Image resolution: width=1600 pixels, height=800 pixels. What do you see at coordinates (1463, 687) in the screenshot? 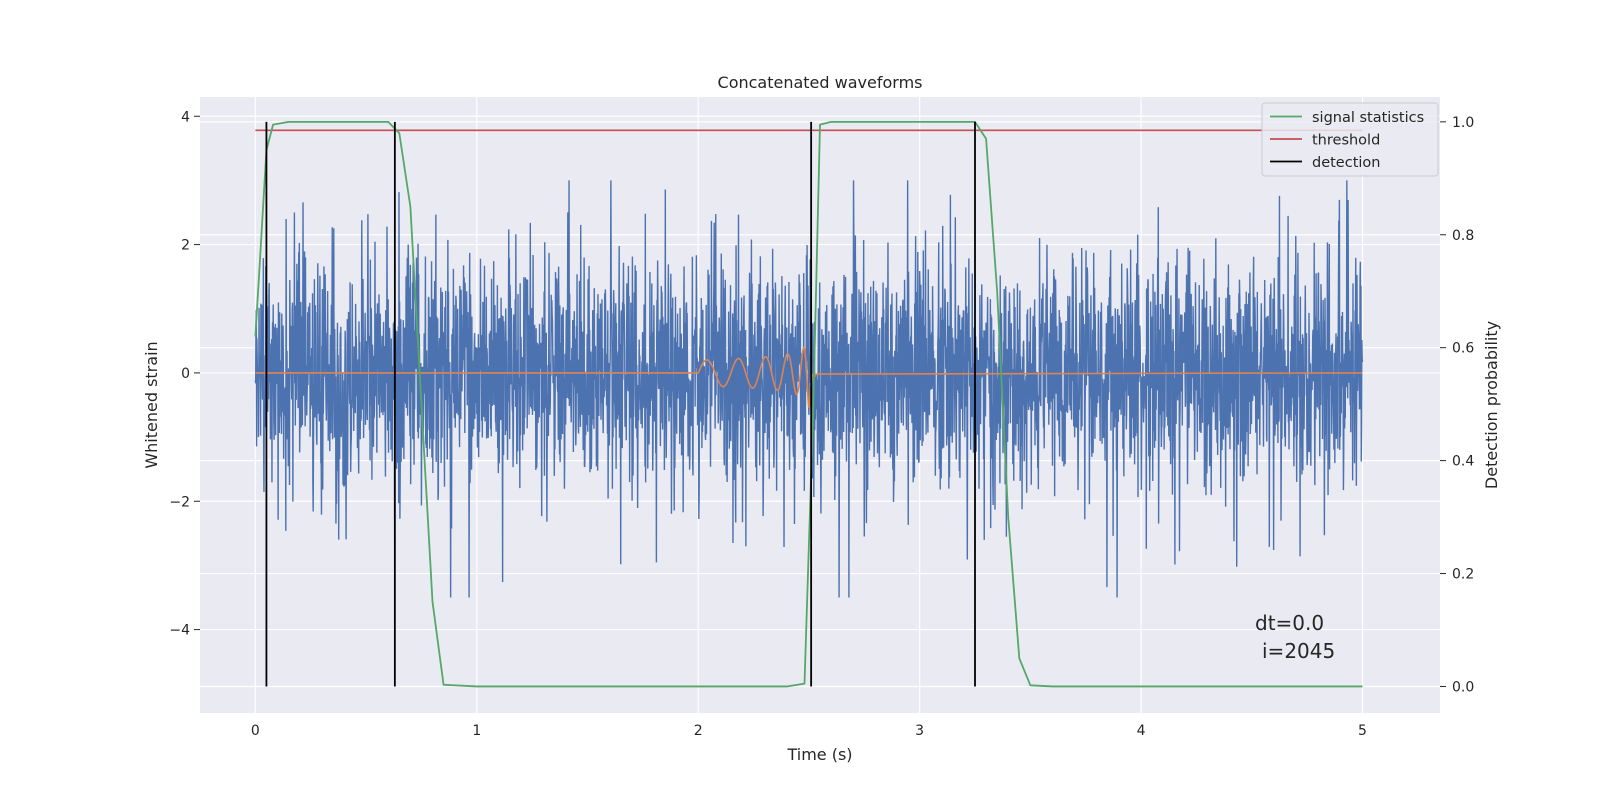
I see `y-right-tick-label: 0.0` at bounding box center [1463, 687].